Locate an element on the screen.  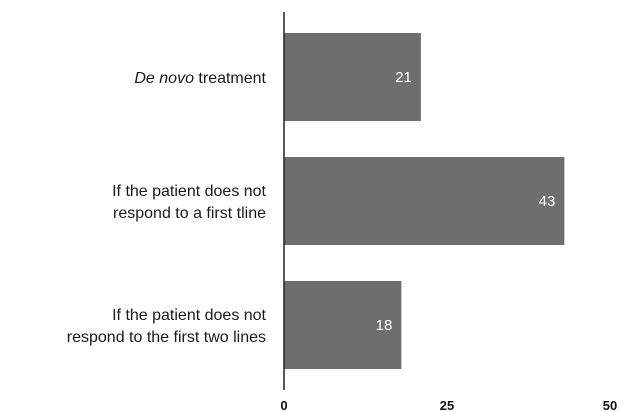
x-tick-labels-layer: 0 25 50 is located at coordinates (448, 405).